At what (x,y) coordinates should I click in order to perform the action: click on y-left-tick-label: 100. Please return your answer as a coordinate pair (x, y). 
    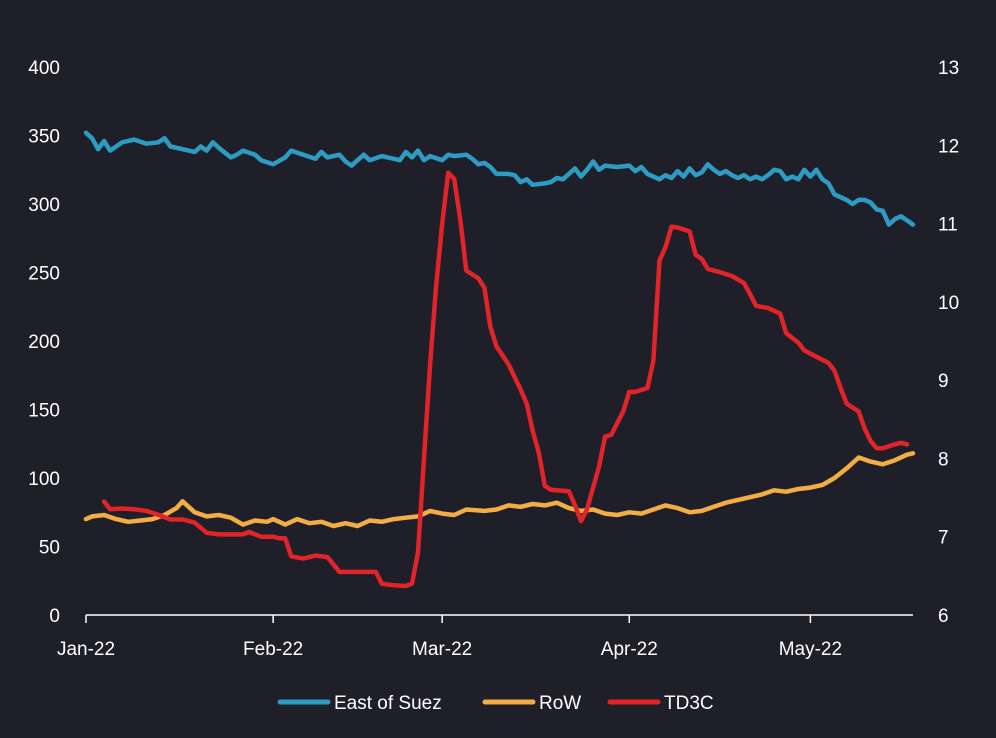
    Looking at the image, I should click on (44, 479).